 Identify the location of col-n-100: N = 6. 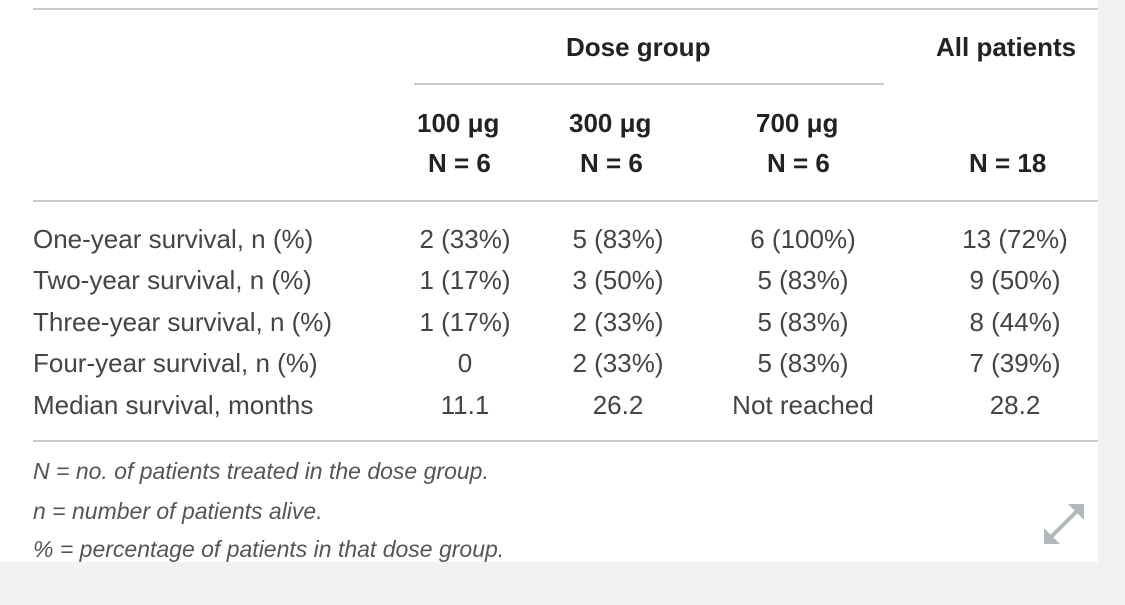
(459, 163).